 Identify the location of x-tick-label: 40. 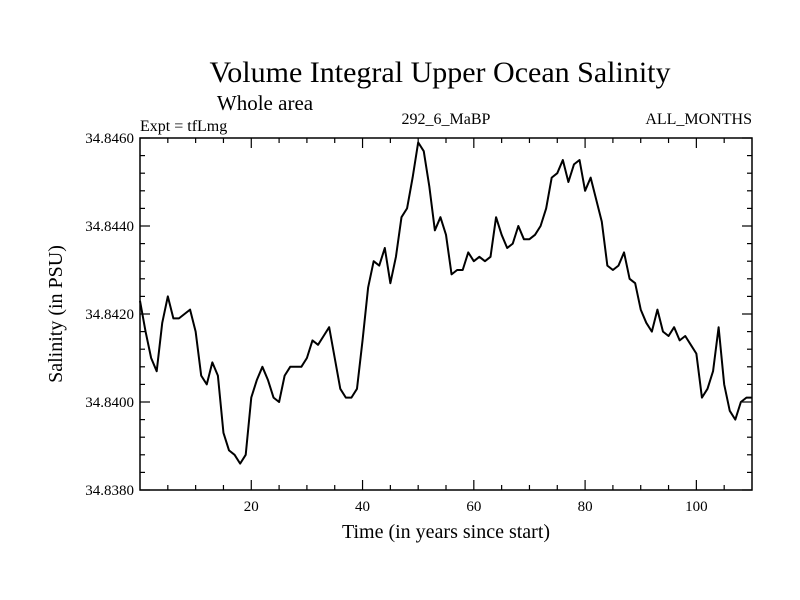
(362, 507).